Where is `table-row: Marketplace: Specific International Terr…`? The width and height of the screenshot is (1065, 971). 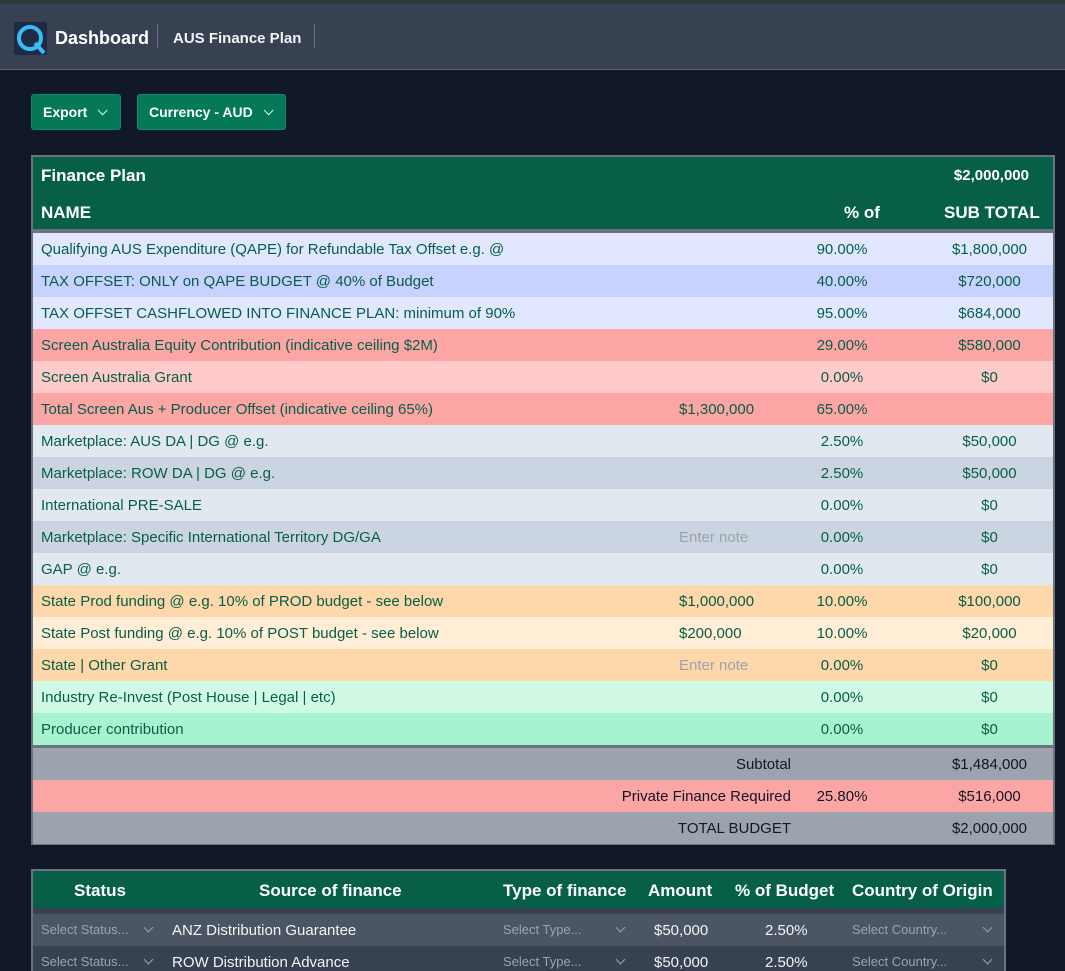 table-row: Marketplace: Specific International Terr… is located at coordinates (543, 537).